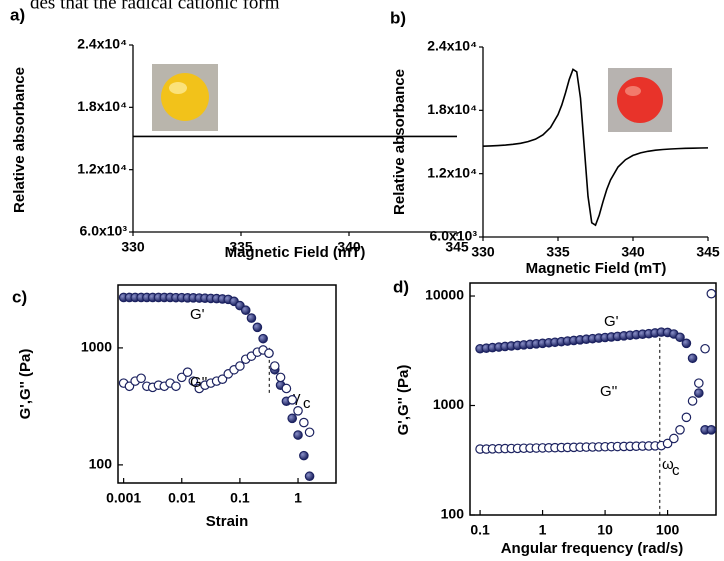 The height and width of the screenshot is (561, 724). I want to click on x-tick-label: 100, so click(668, 530).